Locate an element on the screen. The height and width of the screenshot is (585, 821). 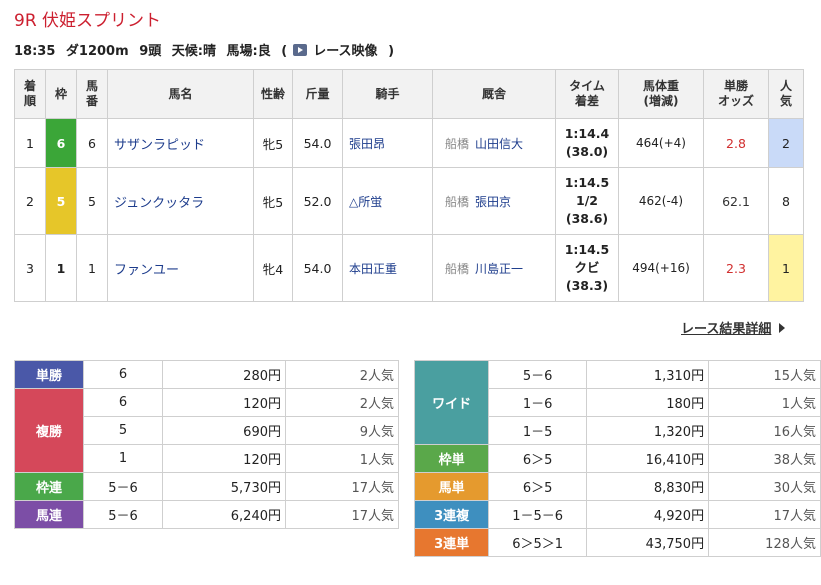
body-weight: 494(+16) is located at coordinates (661, 268).